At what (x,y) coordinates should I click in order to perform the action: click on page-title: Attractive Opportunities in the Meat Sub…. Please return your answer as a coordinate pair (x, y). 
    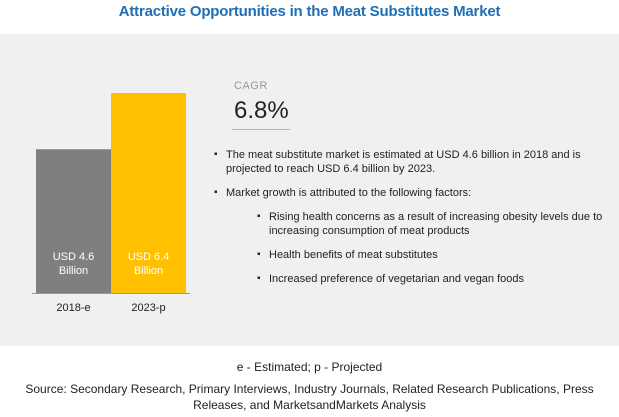
    Looking at the image, I should click on (309, 11).